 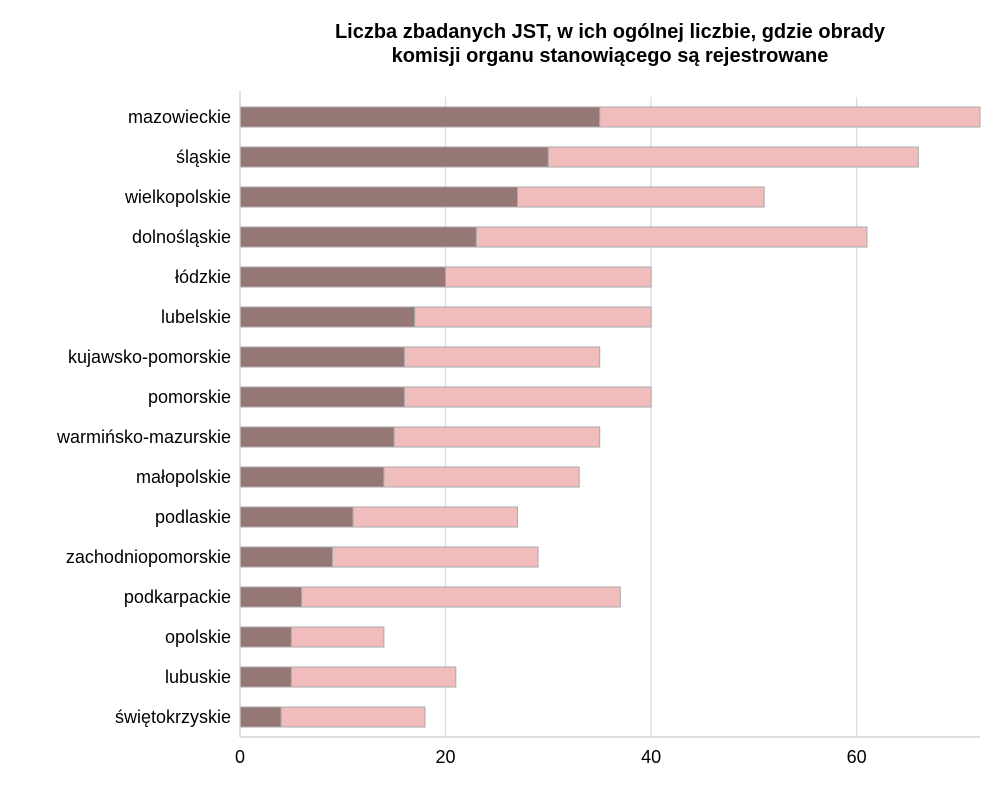 What do you see at coordinates (189, 397) in the screenshot?
I see `y-category-label: pomorskie` at bounding box center [189, 397].